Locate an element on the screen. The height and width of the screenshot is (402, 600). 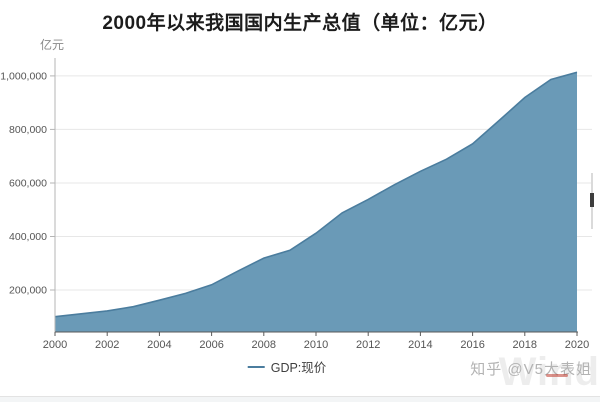
x-tick-label: 2020 is located at coordinates (577, 345).